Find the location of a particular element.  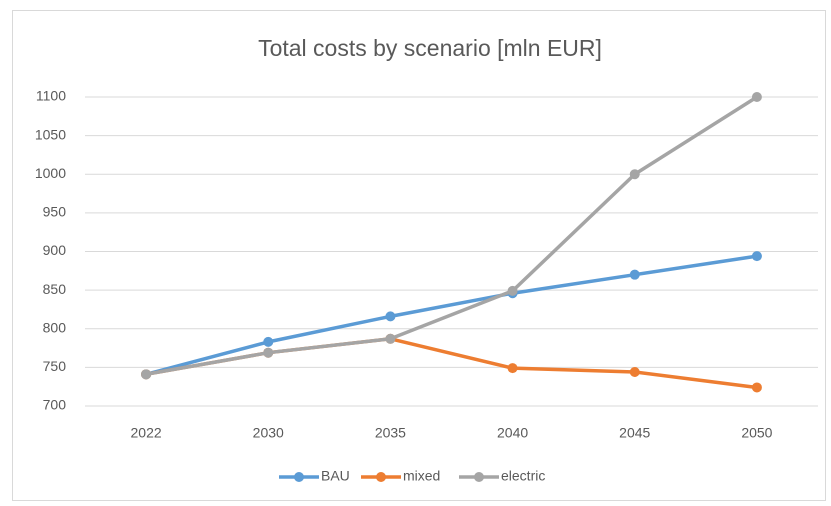

y-tick-label: 950 is located at coordinates (55, 212).